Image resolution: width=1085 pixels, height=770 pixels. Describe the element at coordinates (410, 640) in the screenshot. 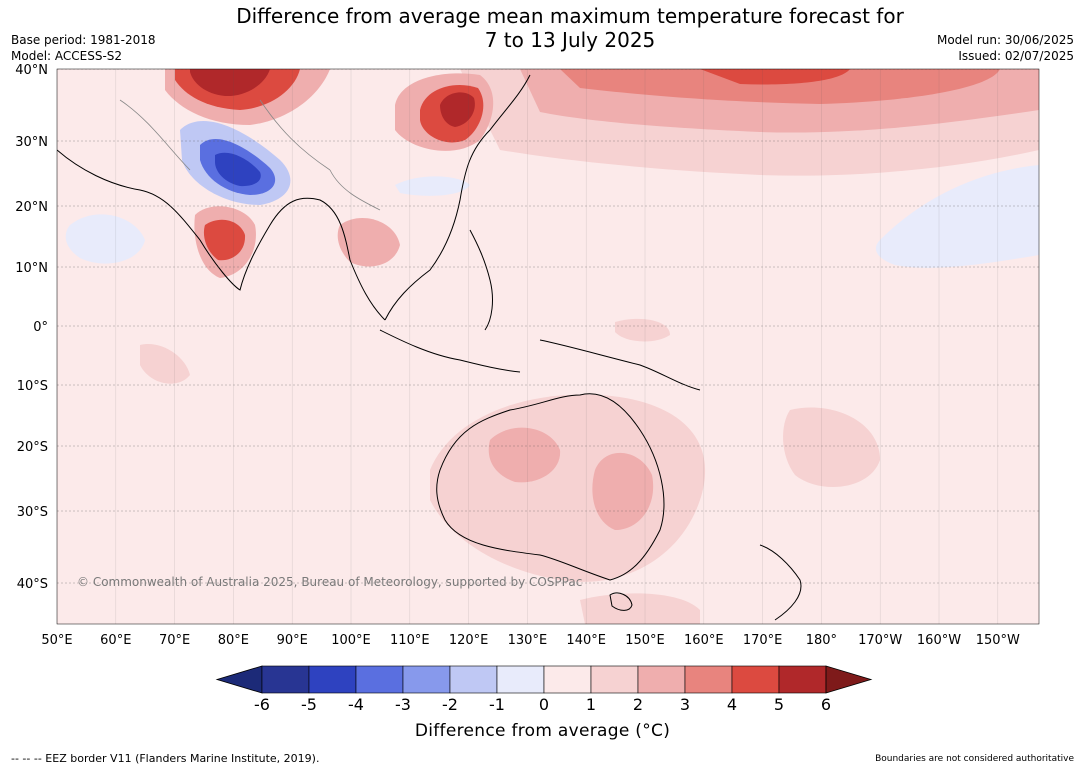

I see `lon-label: 110°E` at that location.